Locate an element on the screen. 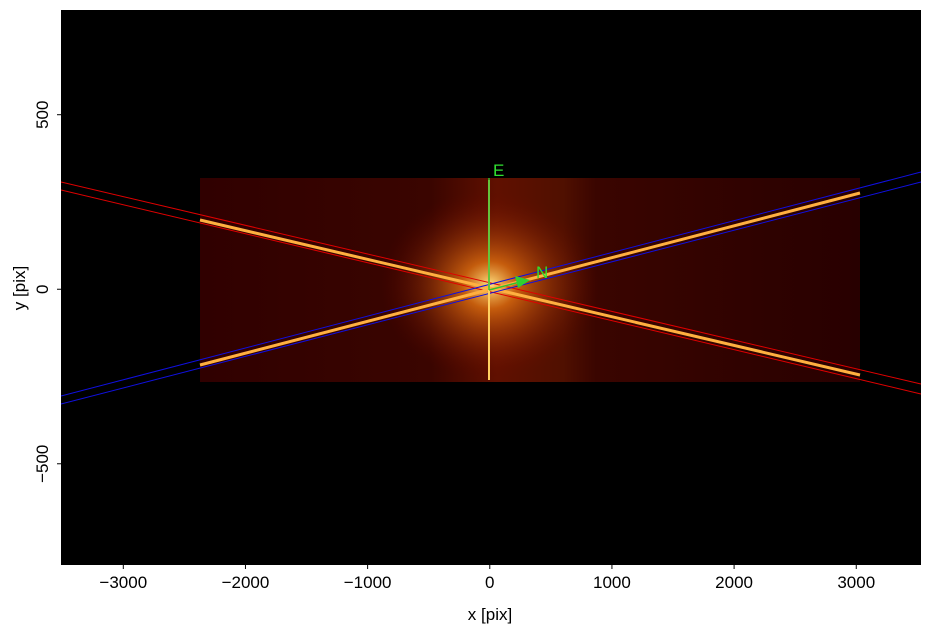 The width and height of the screenshot is (932, 639). x-tick-label: −1000 is located at coordinates (368, 582).